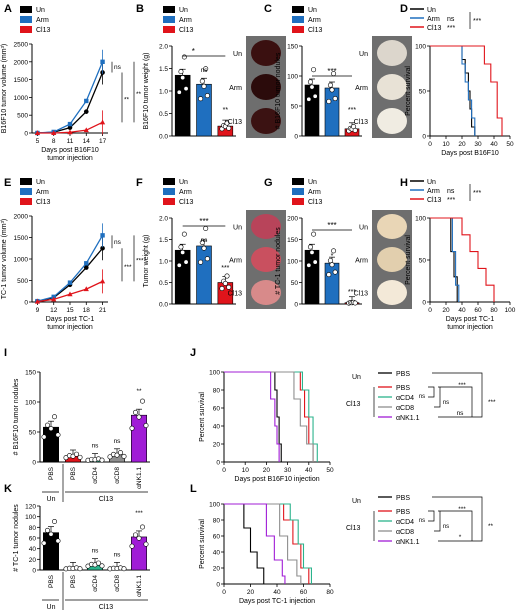 The image size is (520, 613). Describe the element at coordinates (304, 592) in the screenshot. I see `panel-L-x-tick-label: 60` at that location.